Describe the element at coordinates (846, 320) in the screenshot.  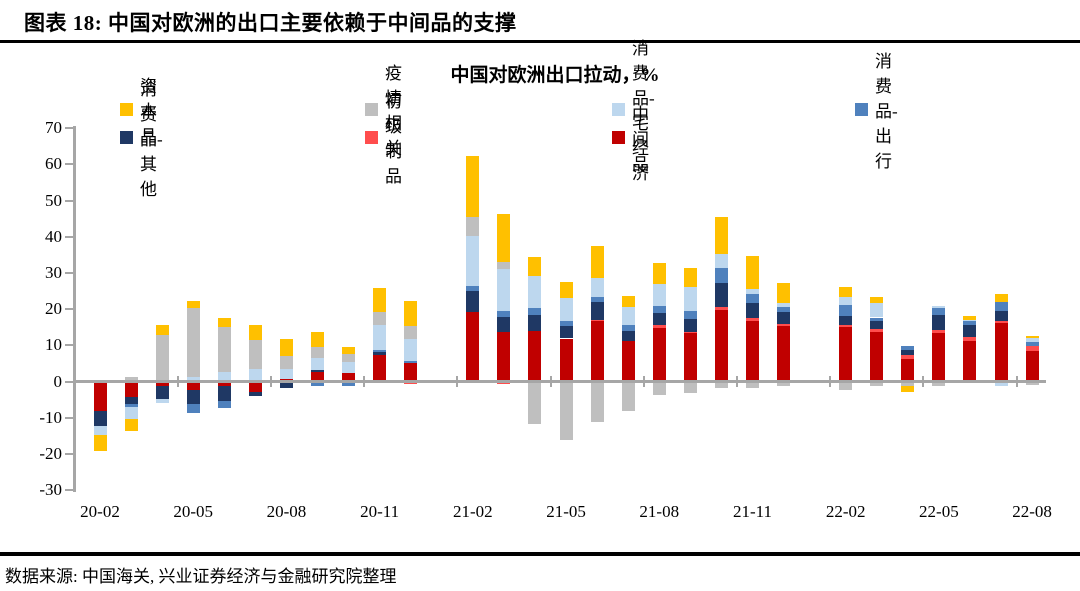
I see `bar-segment-22-02-other` at that location.